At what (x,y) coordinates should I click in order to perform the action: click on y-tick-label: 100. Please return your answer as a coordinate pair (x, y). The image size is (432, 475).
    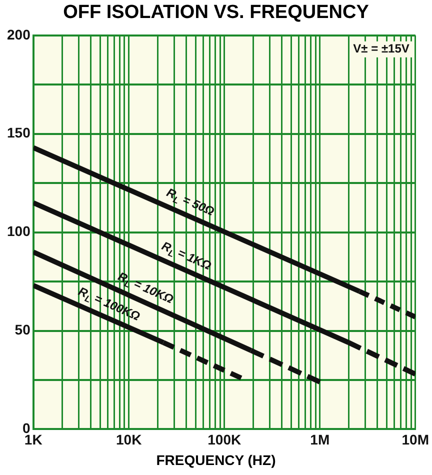
    Looking at the image, I should click on (19, 231).